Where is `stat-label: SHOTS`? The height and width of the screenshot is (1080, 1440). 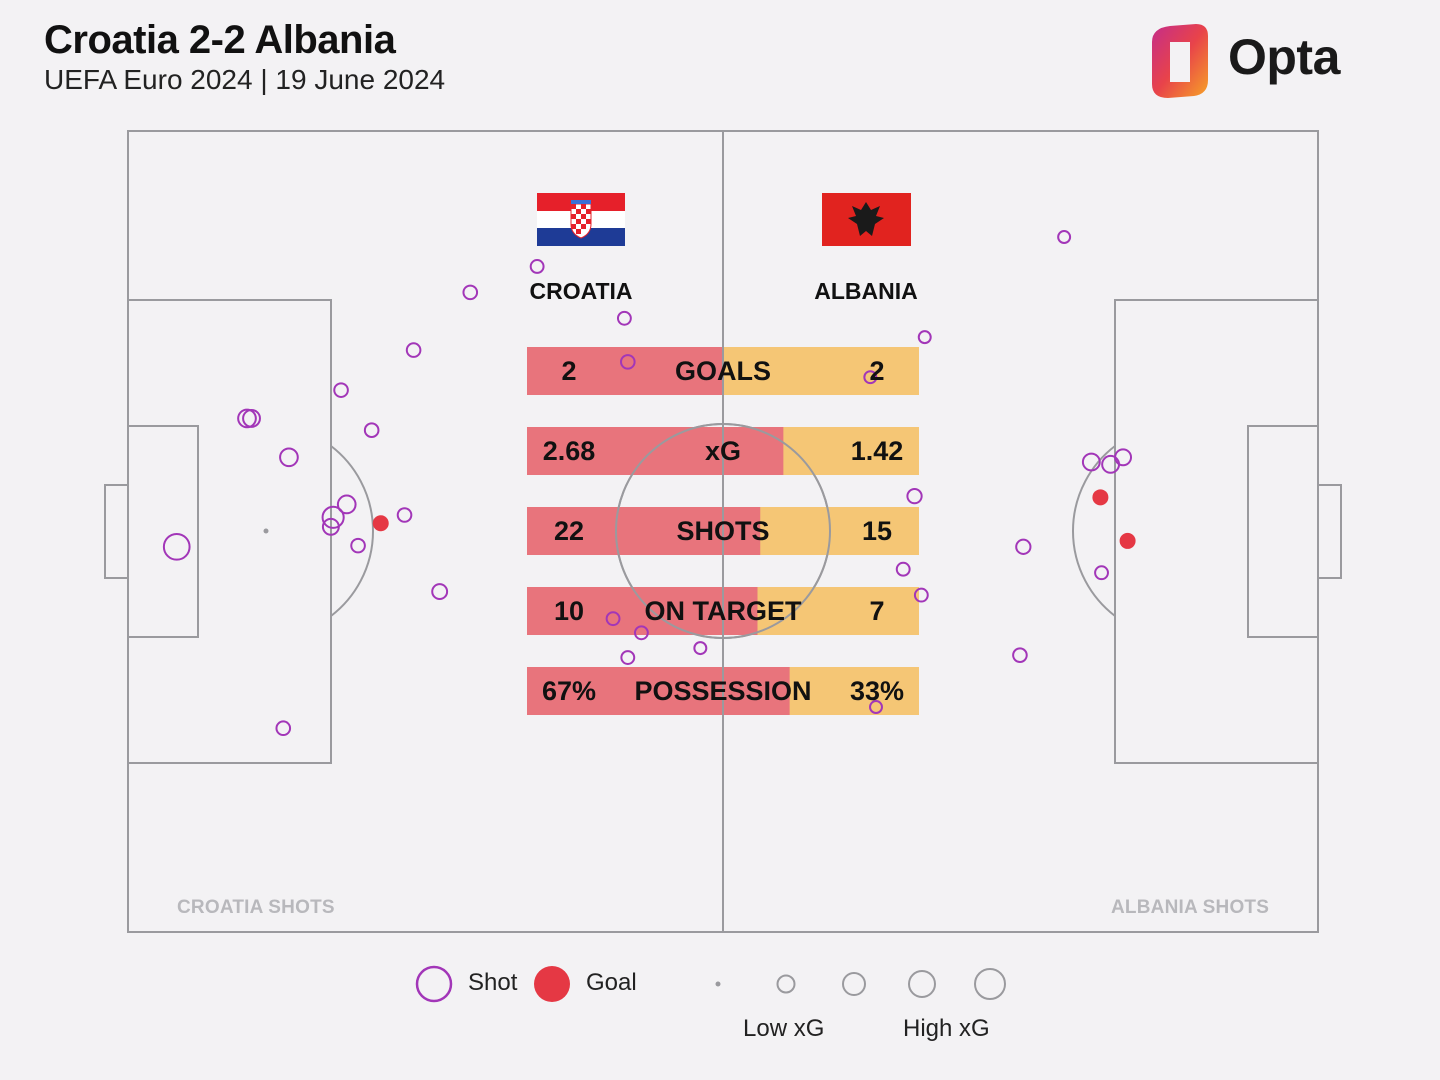
stat-label: SHOTS is located at coordinates (723, 531).